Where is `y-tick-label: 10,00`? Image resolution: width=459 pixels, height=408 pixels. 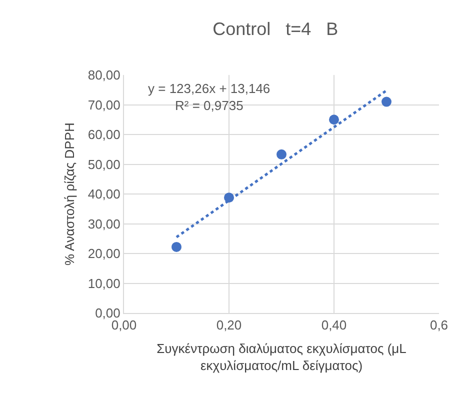 y-tick-label: 10,00 is located at coordinates (104, 283).